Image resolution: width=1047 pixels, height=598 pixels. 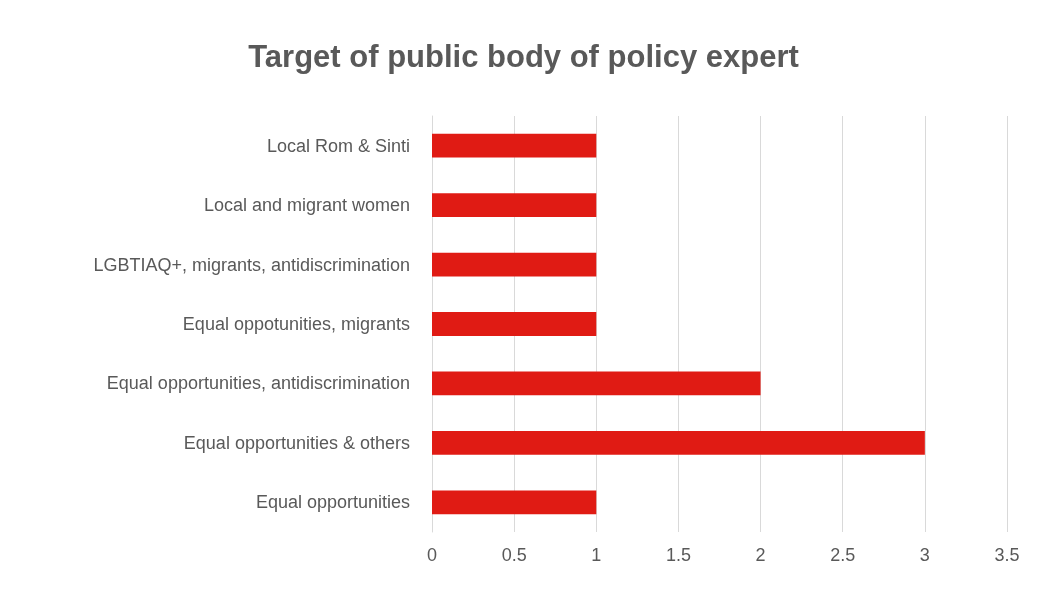 I want to click on y-tick-label: Local and migrant women, so click(x=306, y=205).